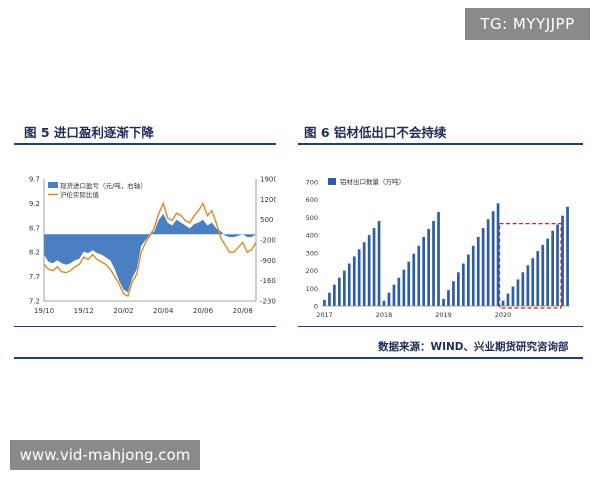 The width and height of the screenshot is (600, 480). Describe the element at coordinates (312, 236) in the screenshot. I see `y-tick-label: 400` at that location.